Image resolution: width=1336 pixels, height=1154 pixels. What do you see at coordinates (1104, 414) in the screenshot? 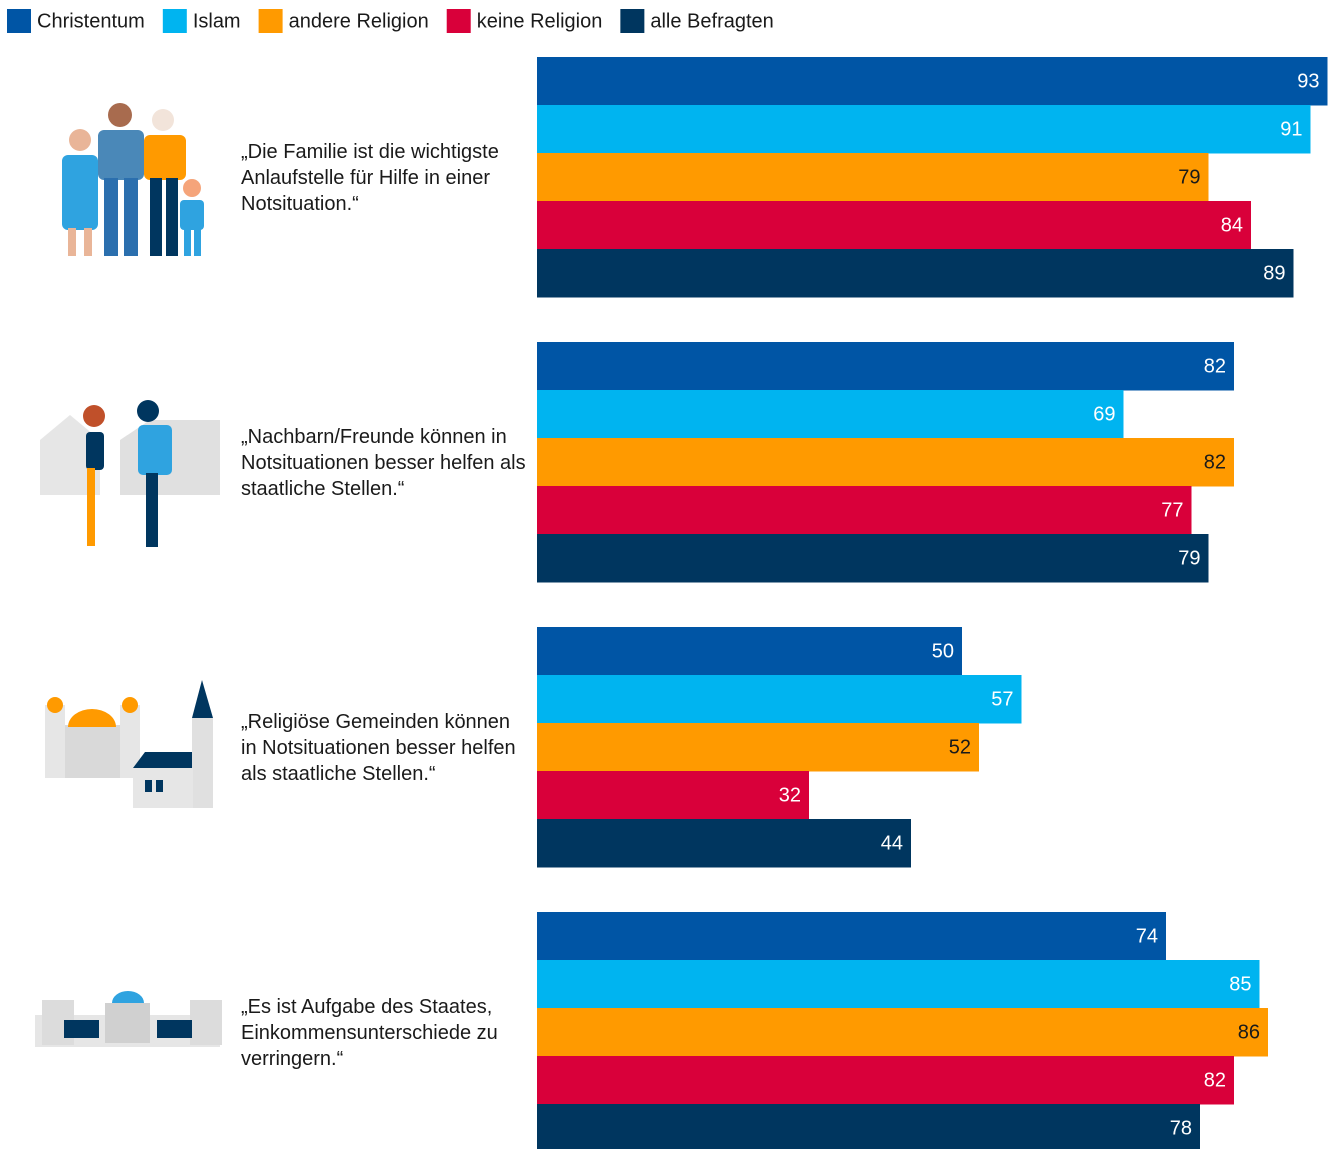
I see `value-label: 69` at bounding box center [1104, 414].